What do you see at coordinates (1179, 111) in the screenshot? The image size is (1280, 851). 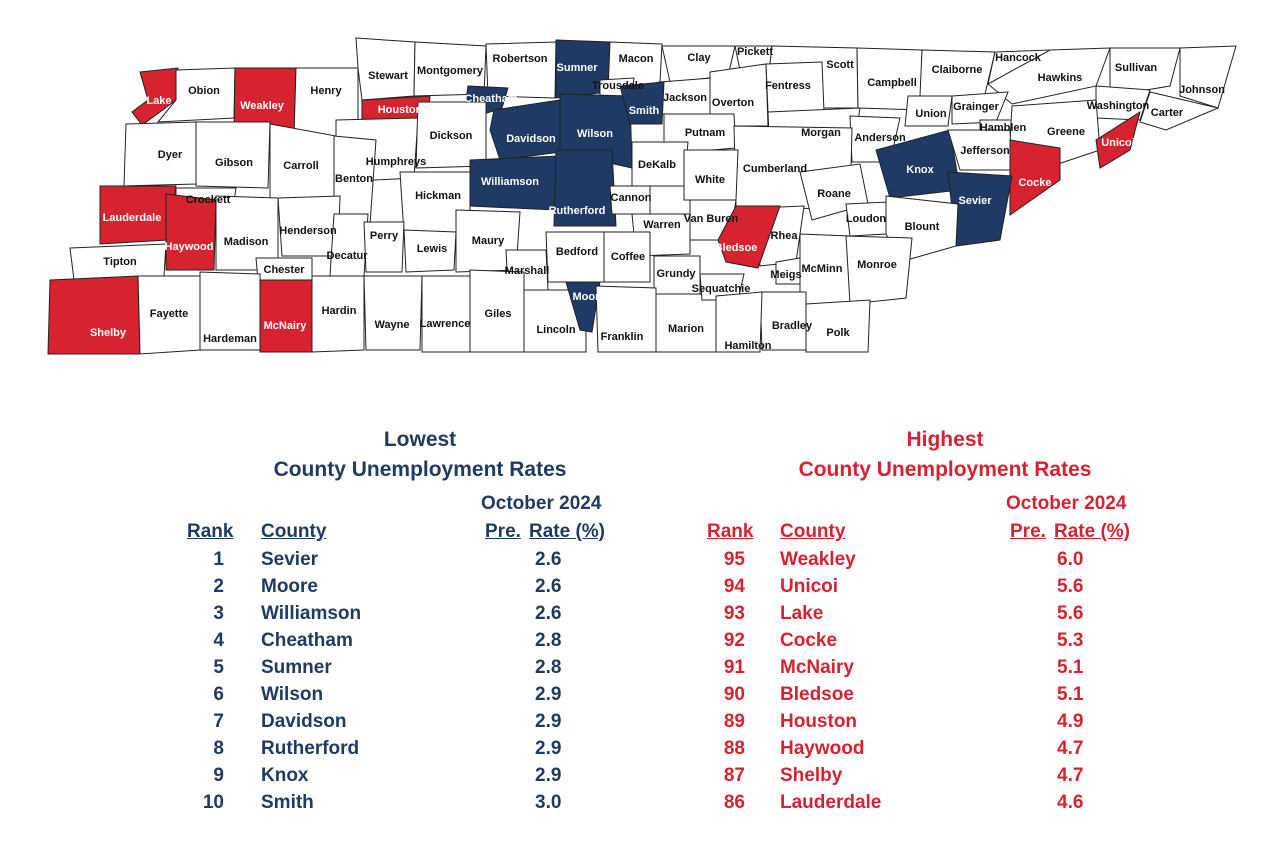 I see `county-carter` at bounding box center [1179, 111].